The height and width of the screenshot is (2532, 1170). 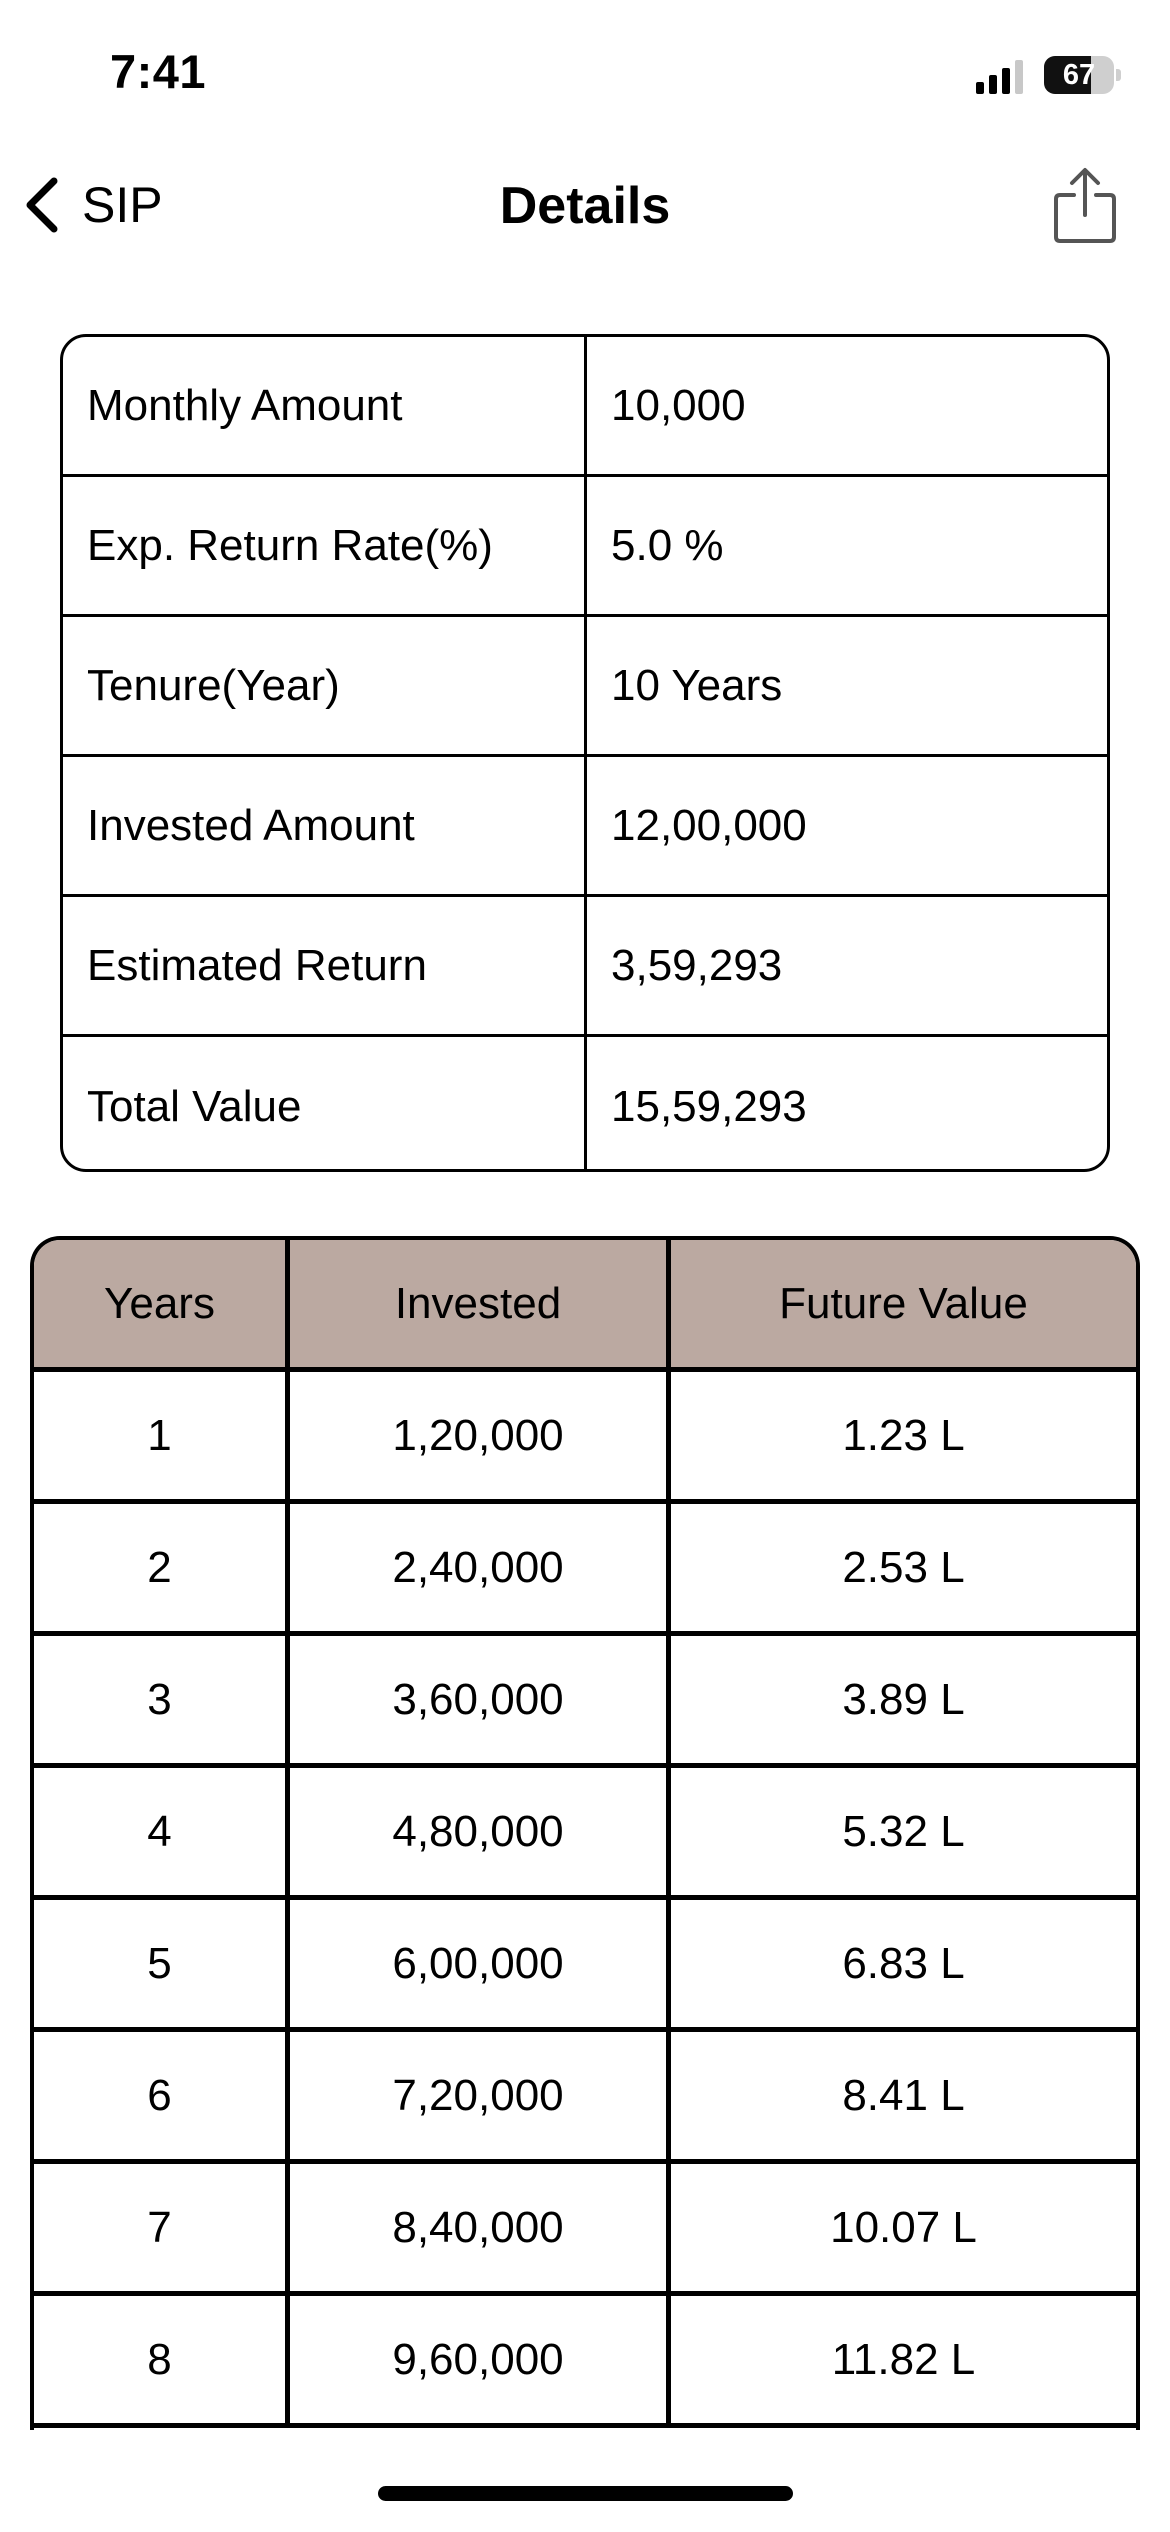 I want to click on page-title: Details, so click(x=585, y=206).